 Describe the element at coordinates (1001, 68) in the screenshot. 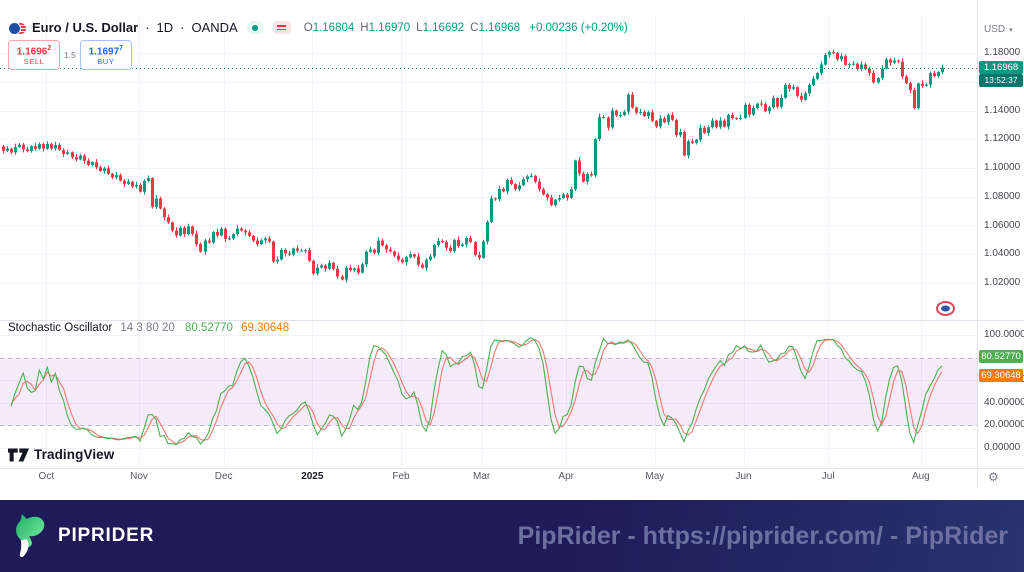

I see `last-price-badge: 1.16968` at that location.